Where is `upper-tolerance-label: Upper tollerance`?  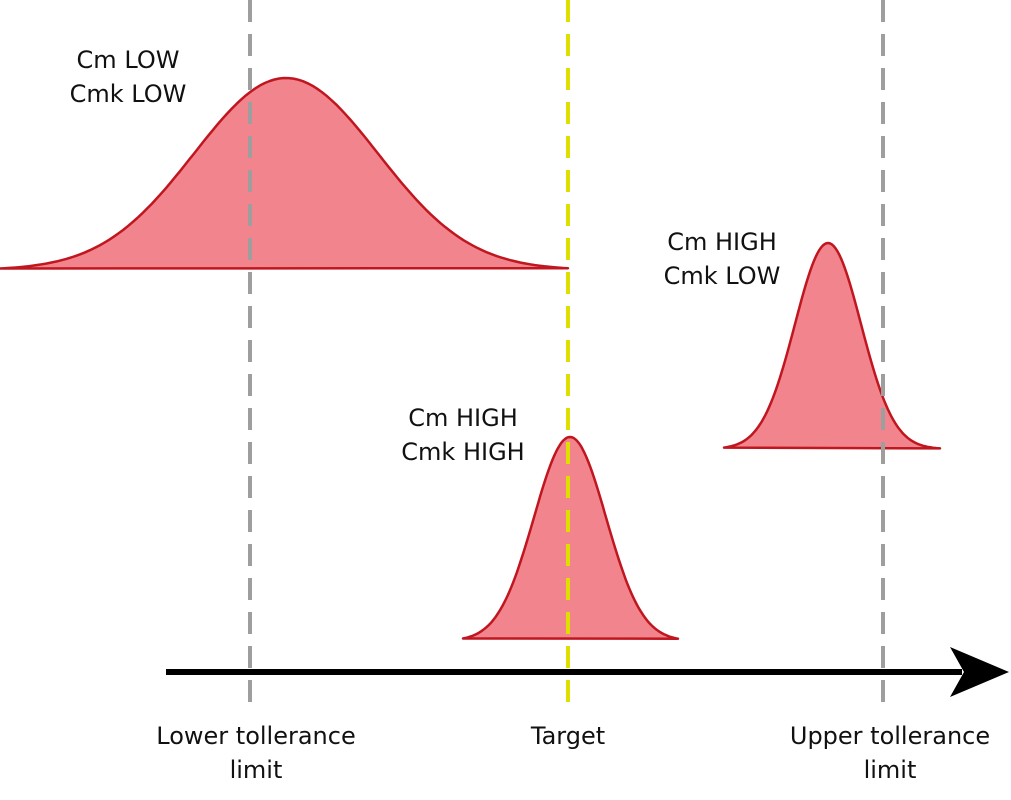
upper-tolerance-label: Upper tollerance is located at coordinates (890, 736).